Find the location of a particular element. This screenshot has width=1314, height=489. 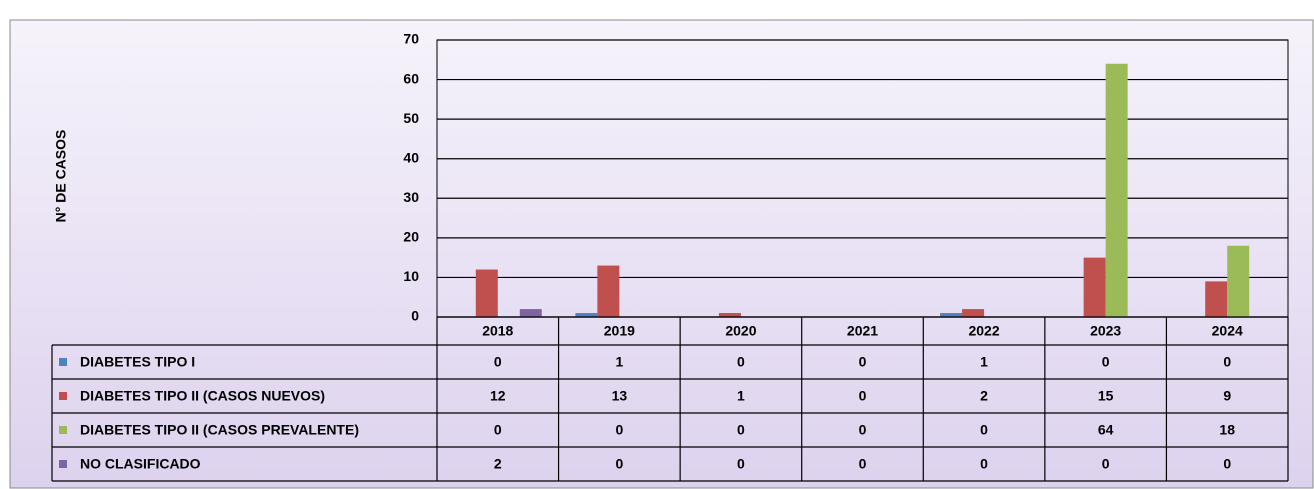

legend-label: DIABETES TIPO I is located at coordinates (137, 362).